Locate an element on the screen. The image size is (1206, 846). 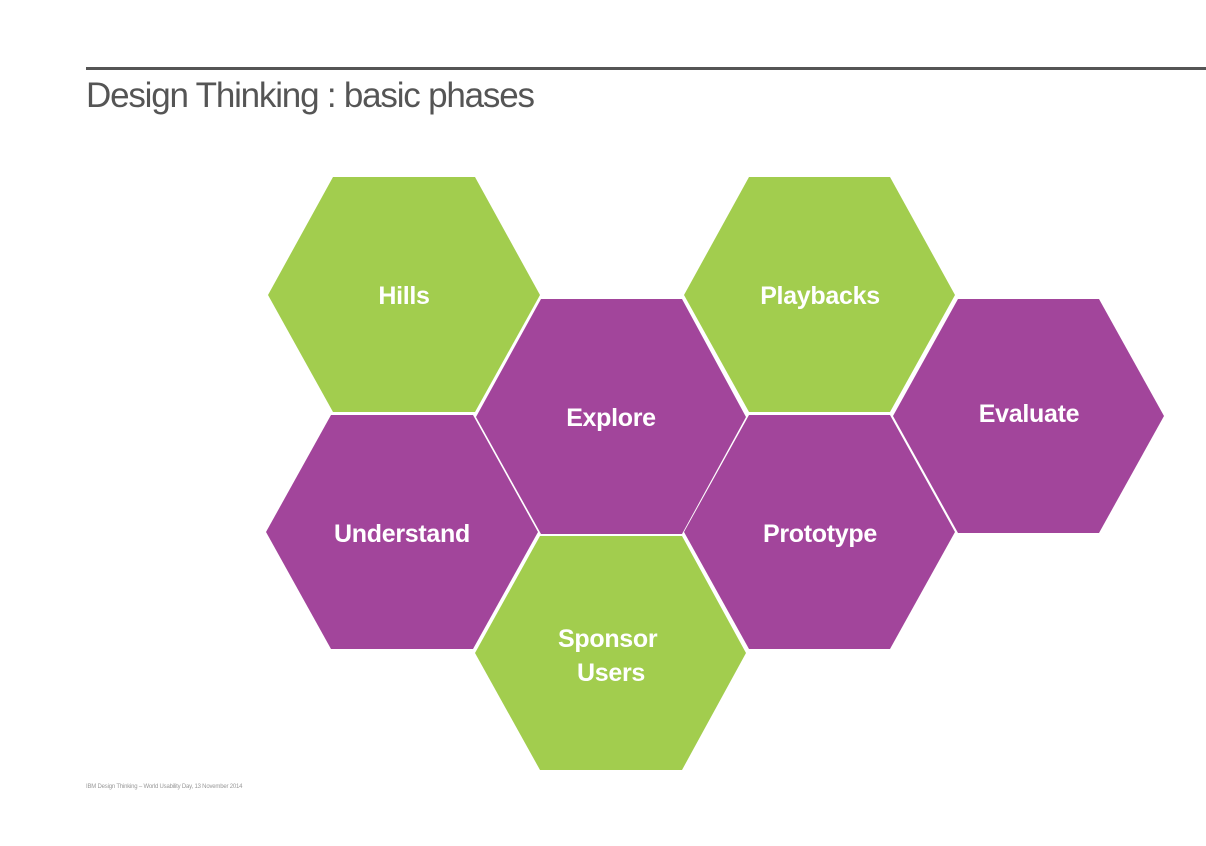
hex-hills: Hills is located at coordinates (404, 294).